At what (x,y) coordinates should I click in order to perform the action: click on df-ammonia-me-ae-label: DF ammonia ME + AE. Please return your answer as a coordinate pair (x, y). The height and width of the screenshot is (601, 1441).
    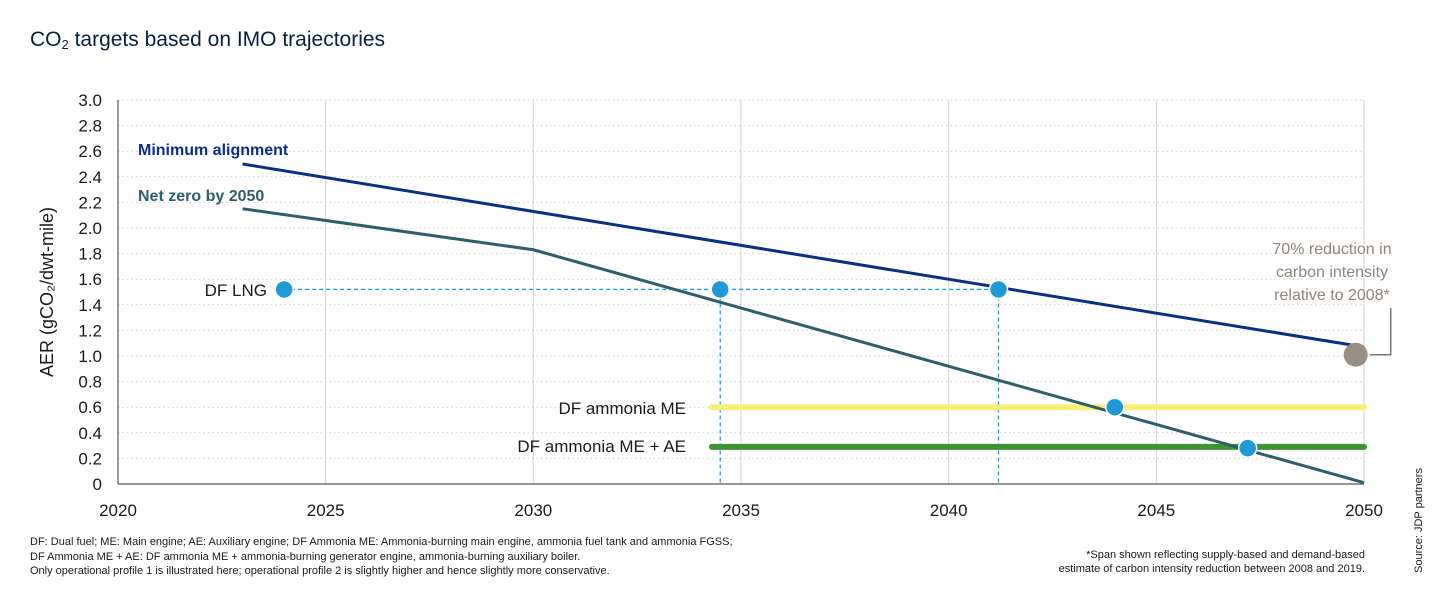
    Looking at the image, I should click on (601, 446).